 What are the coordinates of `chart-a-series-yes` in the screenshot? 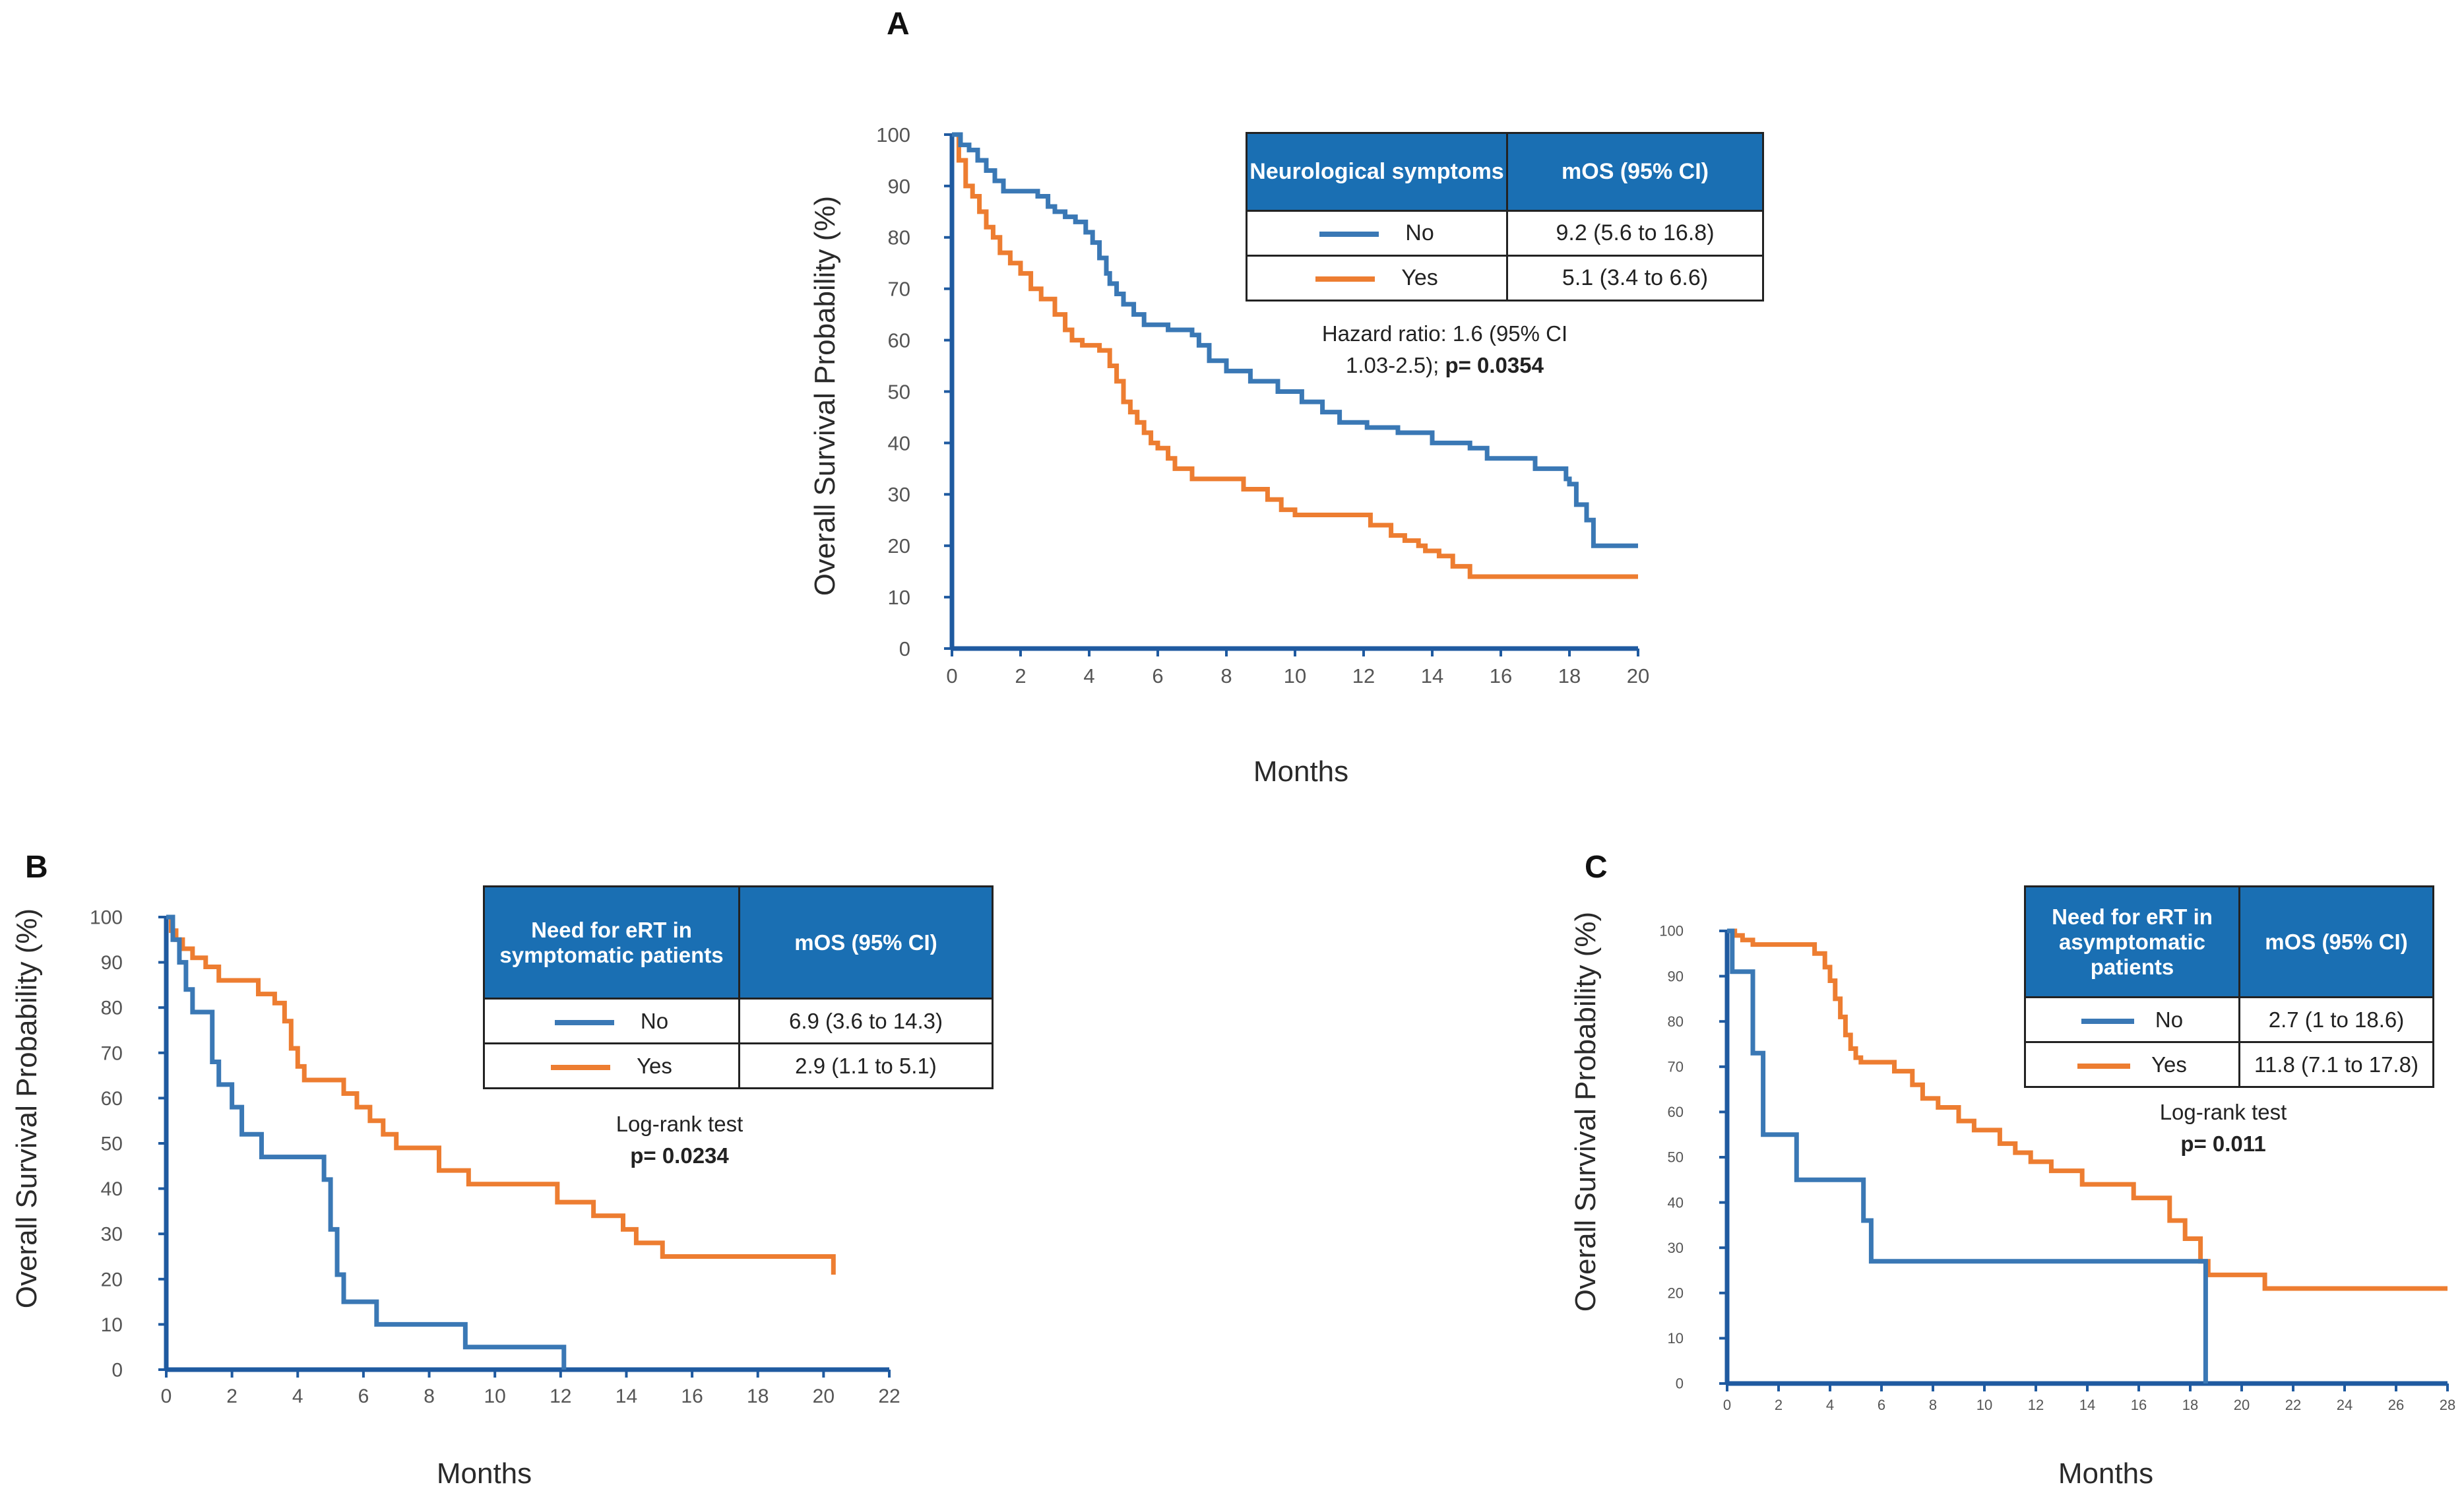 It's located at (1295, 355).